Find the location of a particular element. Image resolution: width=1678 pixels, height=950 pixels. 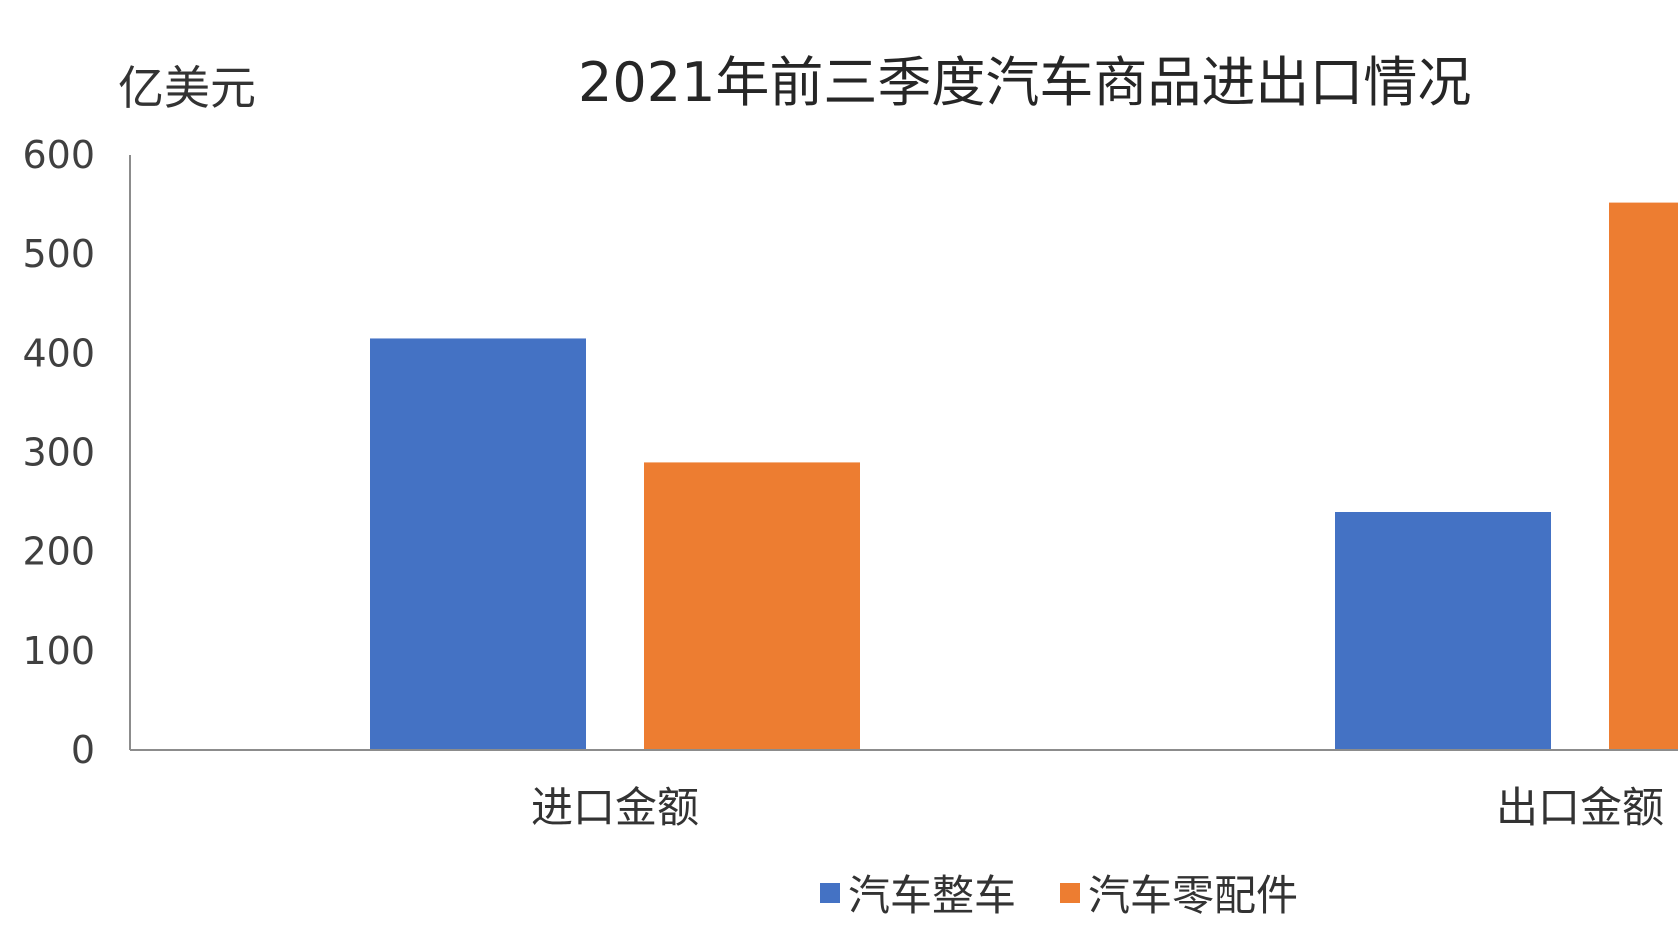

y-tick-label: 400 is located at coordinates (58, 353).